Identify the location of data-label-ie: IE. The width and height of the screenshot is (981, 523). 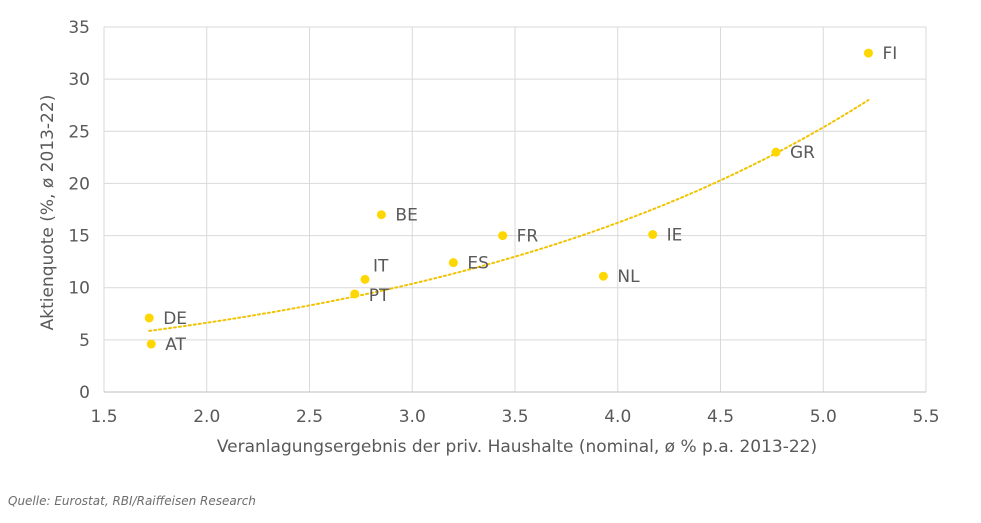
(675, 236).